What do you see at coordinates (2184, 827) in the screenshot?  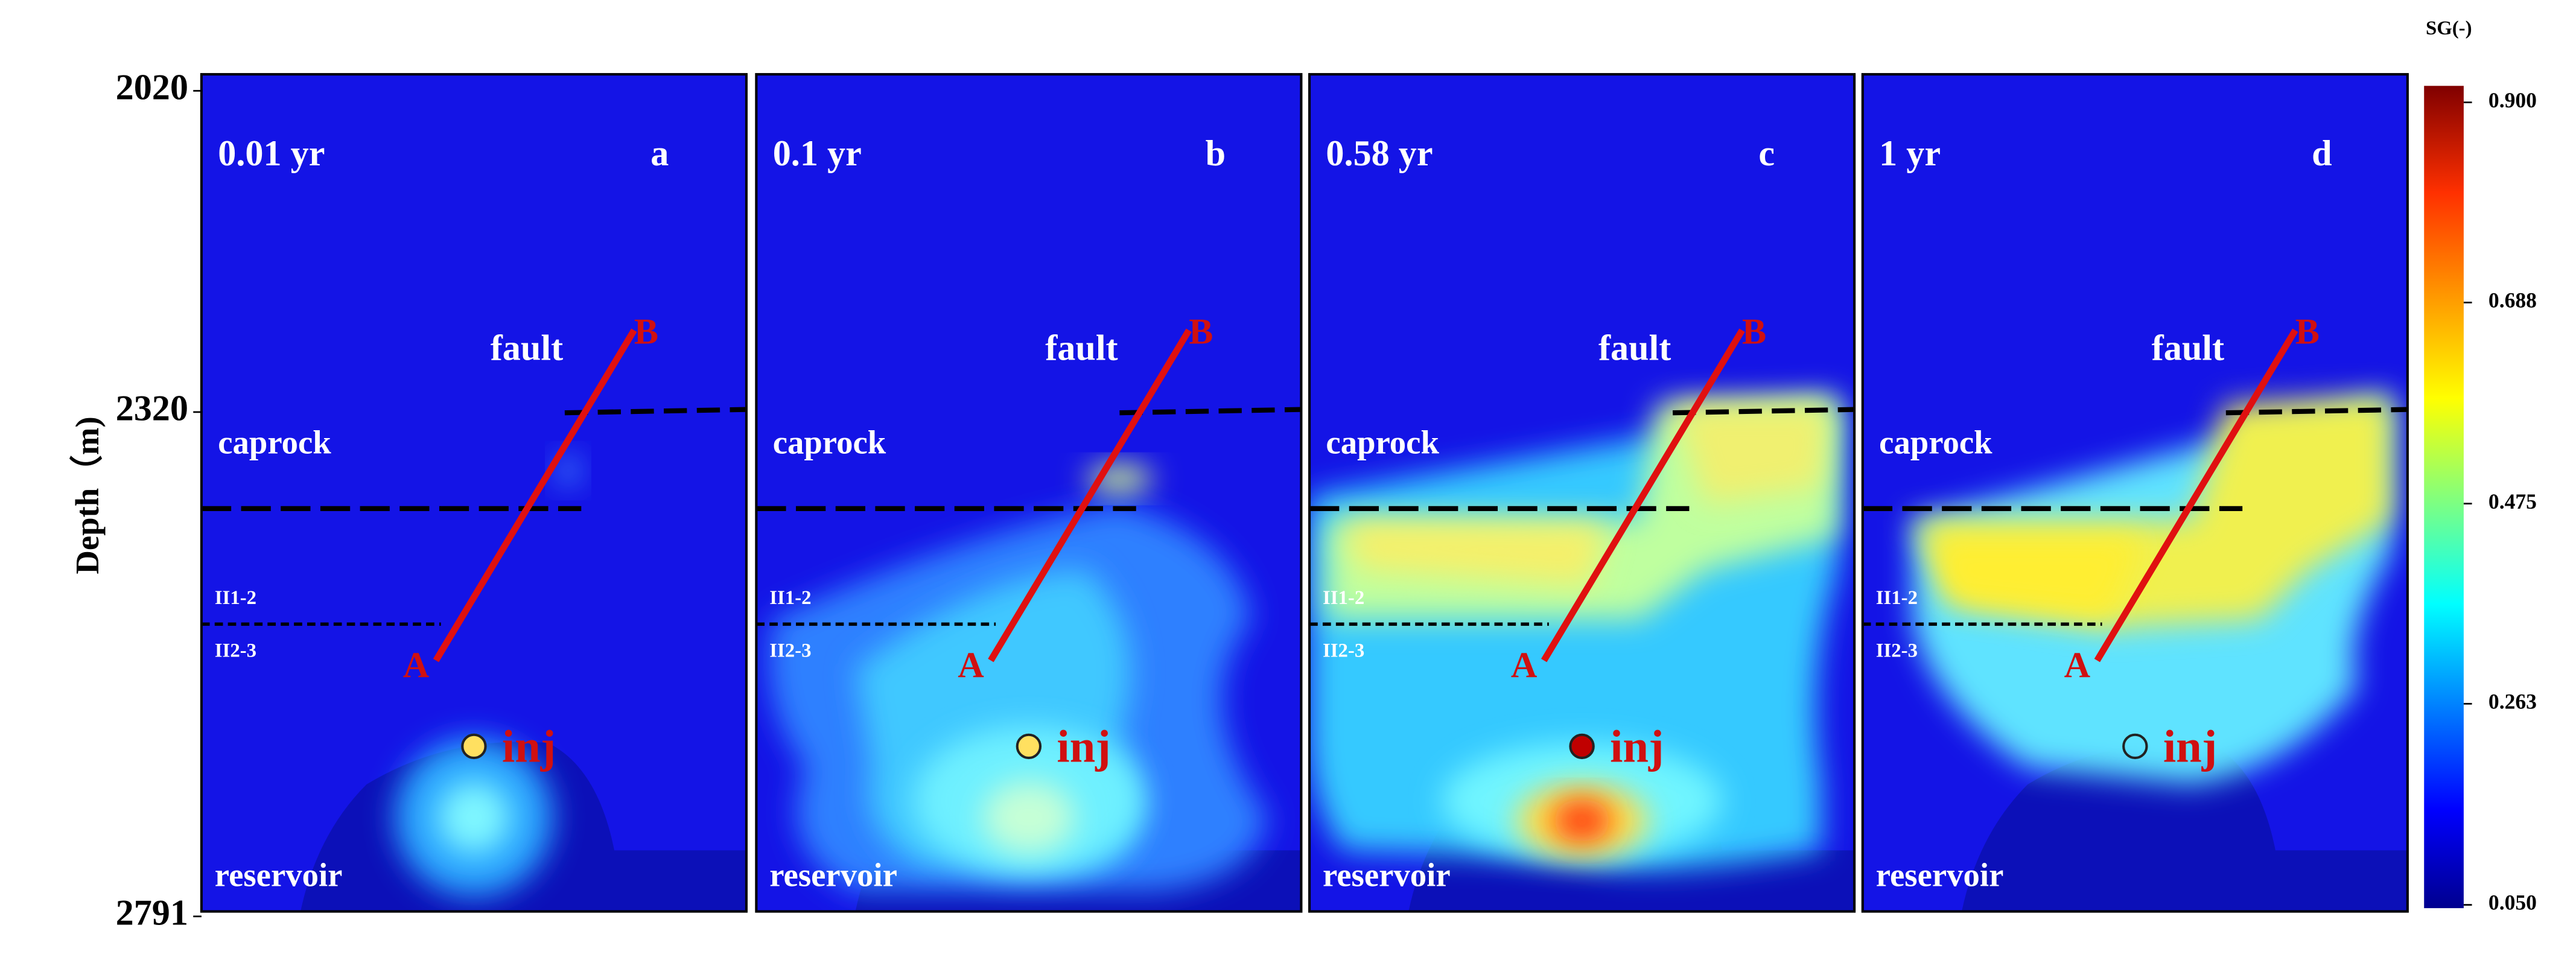 I see `reservoir-rock` at bounding box center [2184, 827].